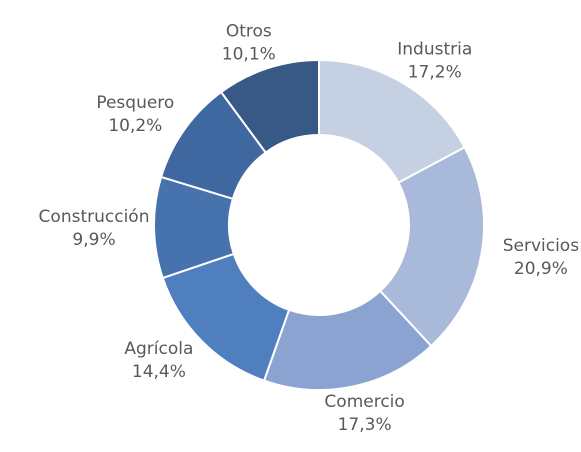 The height and width of the screenshot is (452, 581). I want to click on slice-value: 9,9%, so click(93, 240).